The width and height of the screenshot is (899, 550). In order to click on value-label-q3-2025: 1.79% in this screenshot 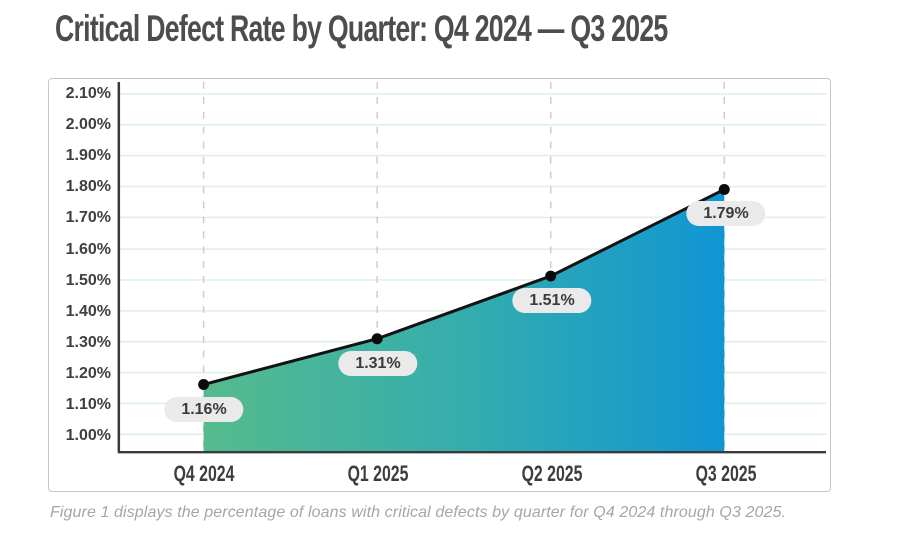, I will do `click(726, 213)`.